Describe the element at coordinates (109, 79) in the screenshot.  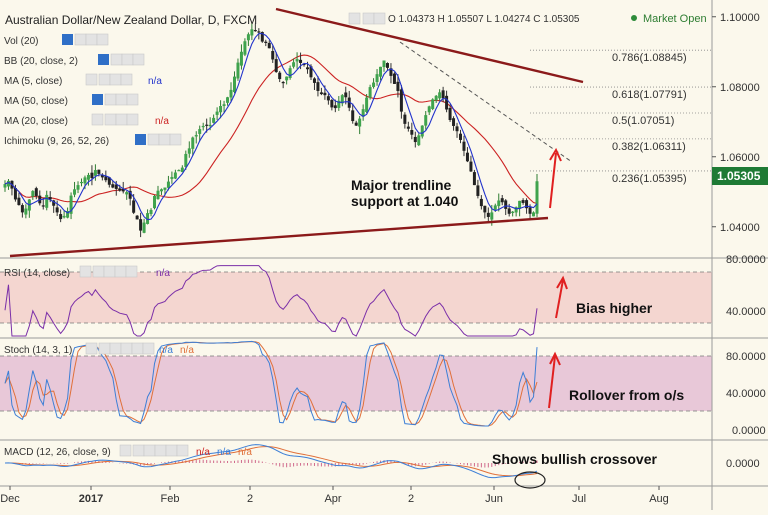
I see `ma5-buttons` at that location.